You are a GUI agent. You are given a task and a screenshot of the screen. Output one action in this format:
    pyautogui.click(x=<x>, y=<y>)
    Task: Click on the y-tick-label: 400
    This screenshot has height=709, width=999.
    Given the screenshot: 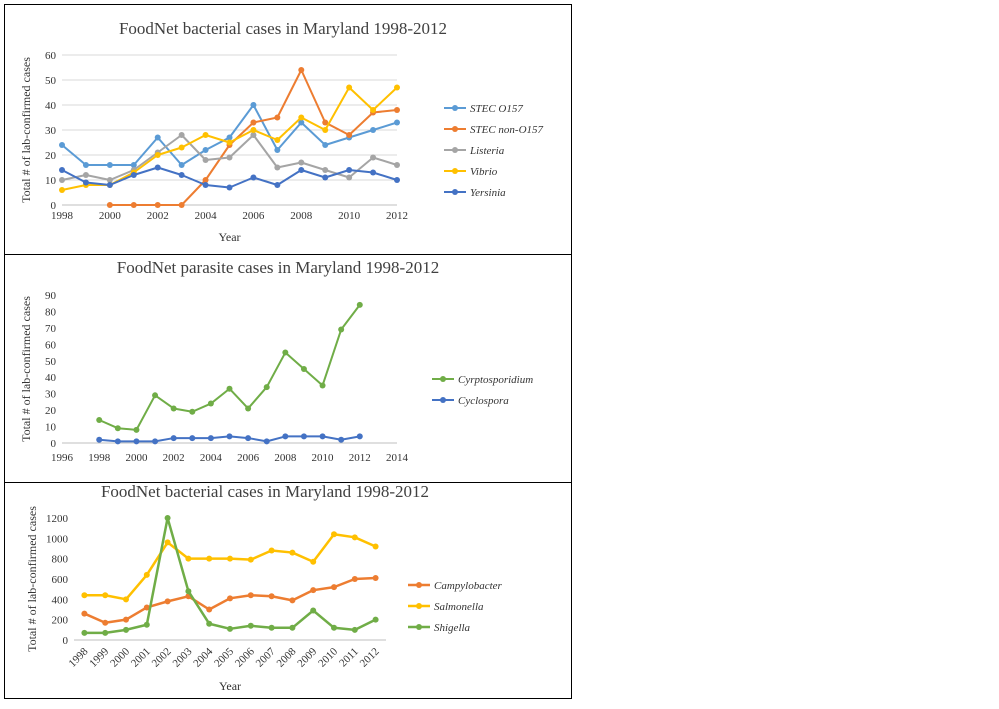 What is the action you would take?
    pyautogui.click(x=60, y=600)
    